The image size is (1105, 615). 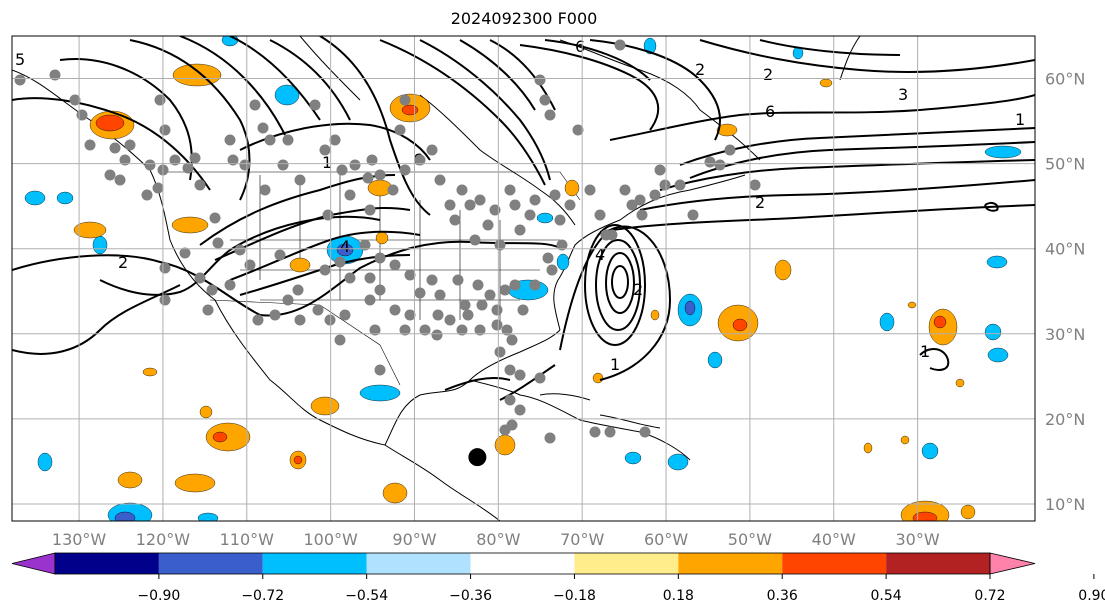 I want to click on longitude-label: 110°W, so click(x=247, y=539).